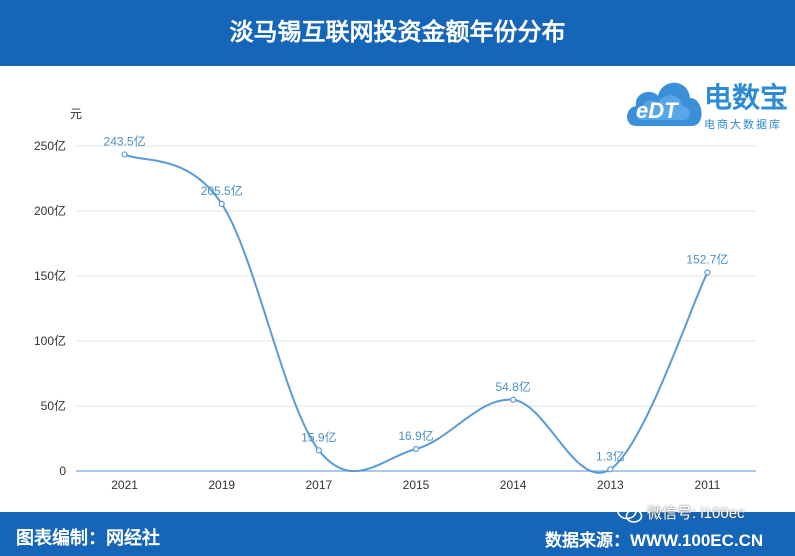 The image size is (795, 556). What do you see at coordinates (50, 210) in the screenshot?
I see `y-tick-label: 200亿` at bounding box center [50, 210].